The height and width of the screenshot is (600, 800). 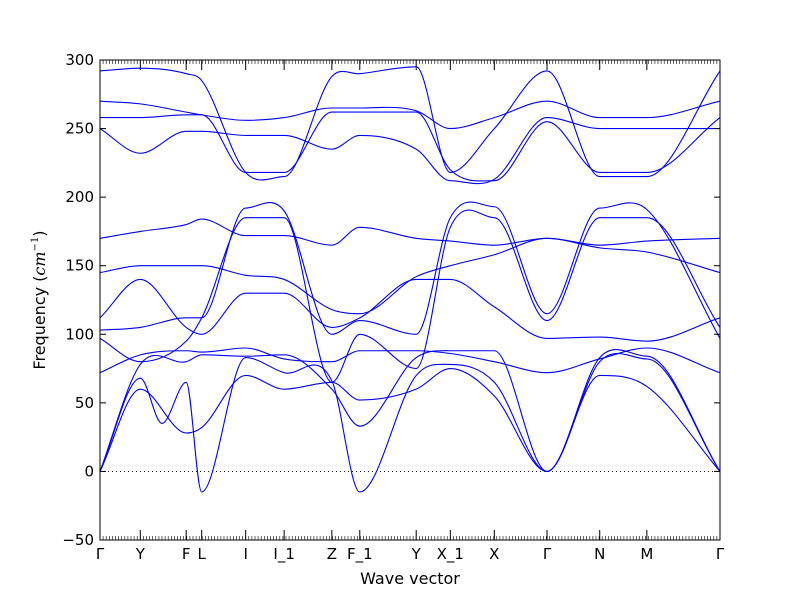 I want to click on y-axis-title-unit: cm, so click(x=39, y=263).